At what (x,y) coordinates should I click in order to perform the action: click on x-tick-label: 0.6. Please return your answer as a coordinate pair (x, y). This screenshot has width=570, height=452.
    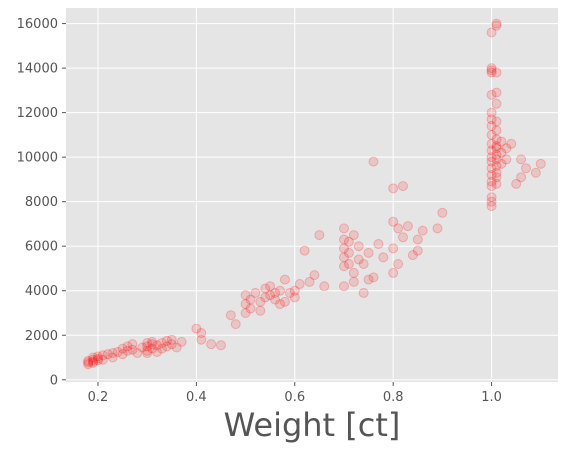
    Looking at the image, I should click on (294, 397).